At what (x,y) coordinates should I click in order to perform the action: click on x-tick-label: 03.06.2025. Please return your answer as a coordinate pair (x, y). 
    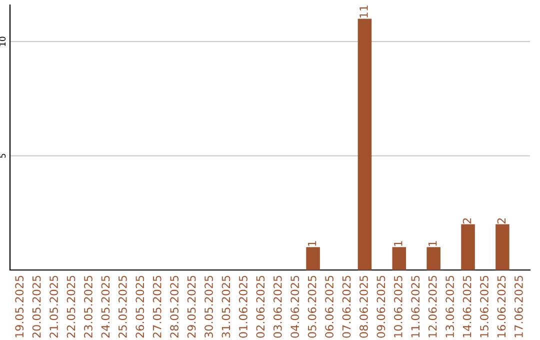
    Looking at the image, I should click on (277, 307).